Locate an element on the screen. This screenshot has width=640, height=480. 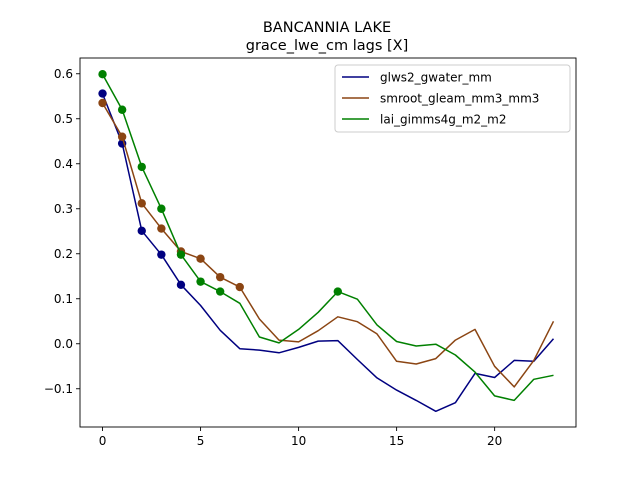
x-tick-label-15: 15 is located at coordinates (396, 441).